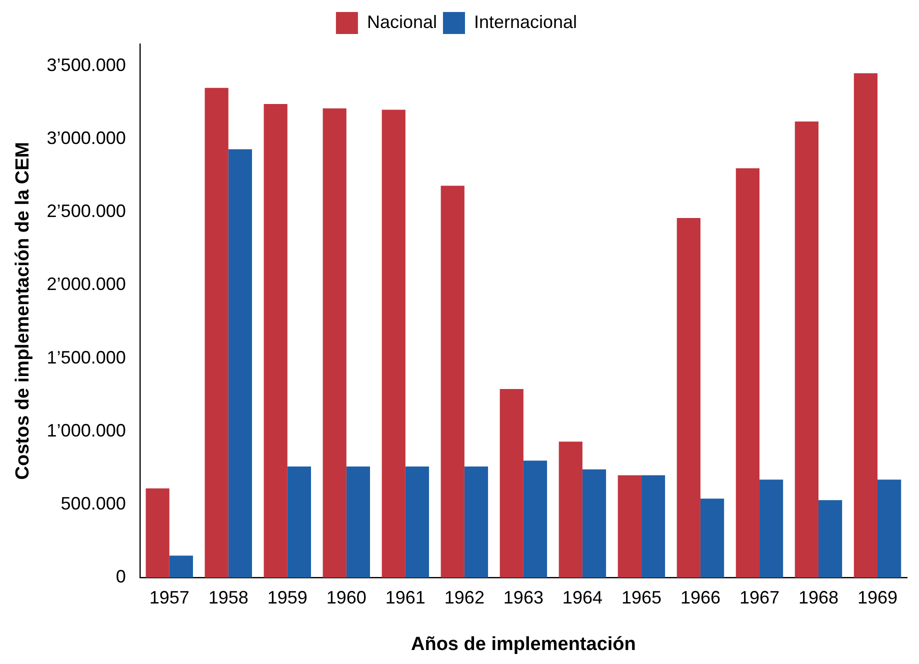 This screenshot has width=919, height=664. I want to click on x-tick-label: 1962, so click(464, 597).